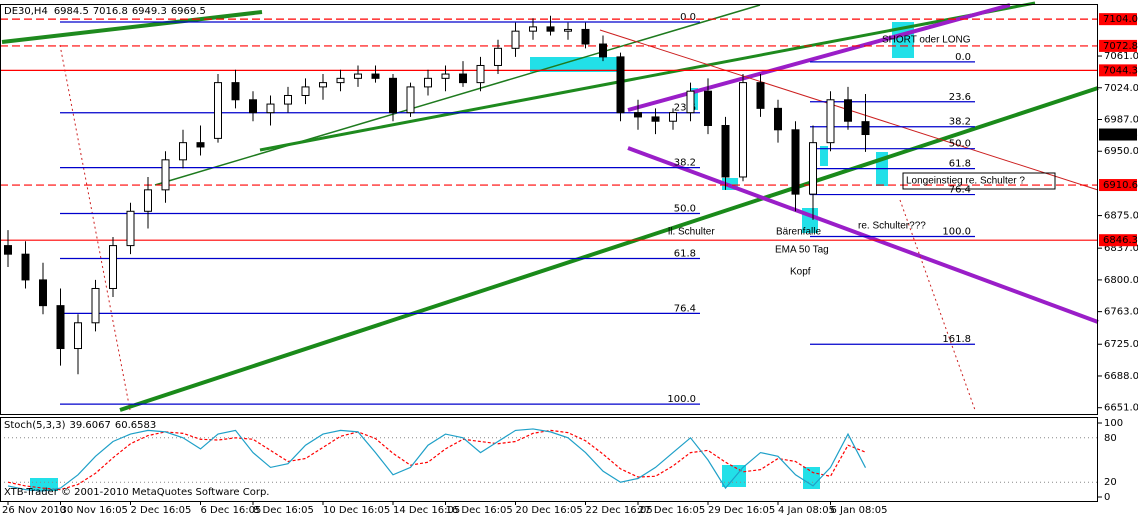 This screenshot has height=517, width=1138. Describe the element at coordinates (1121, 120) in the screenshot. I see `y-tick-label: 6987.0` at that location.